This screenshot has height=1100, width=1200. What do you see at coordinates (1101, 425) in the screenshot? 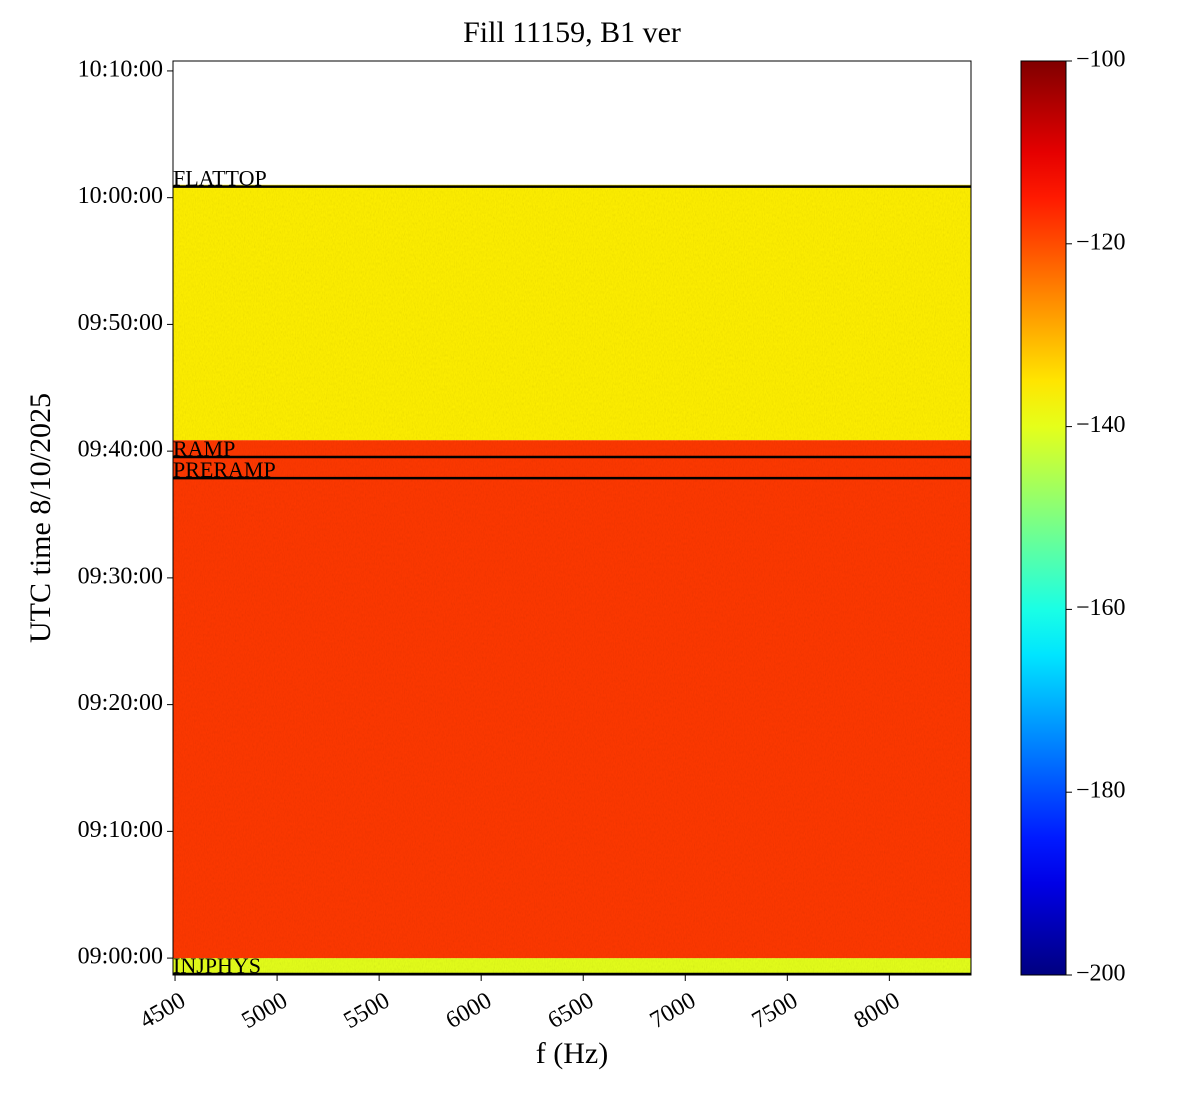
I see `colorbar-tick-label: −140` at bounding box center [1101, 425].